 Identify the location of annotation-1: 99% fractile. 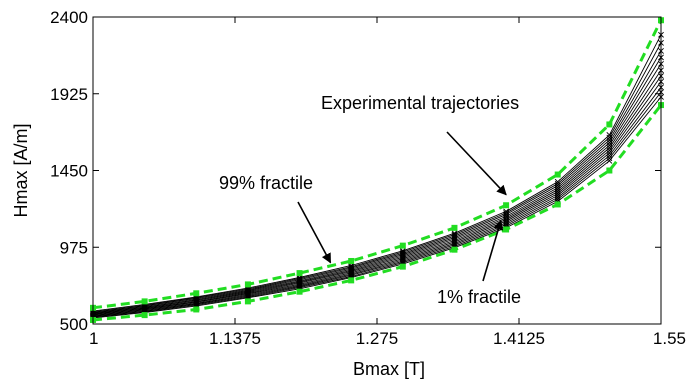
(275, 218).